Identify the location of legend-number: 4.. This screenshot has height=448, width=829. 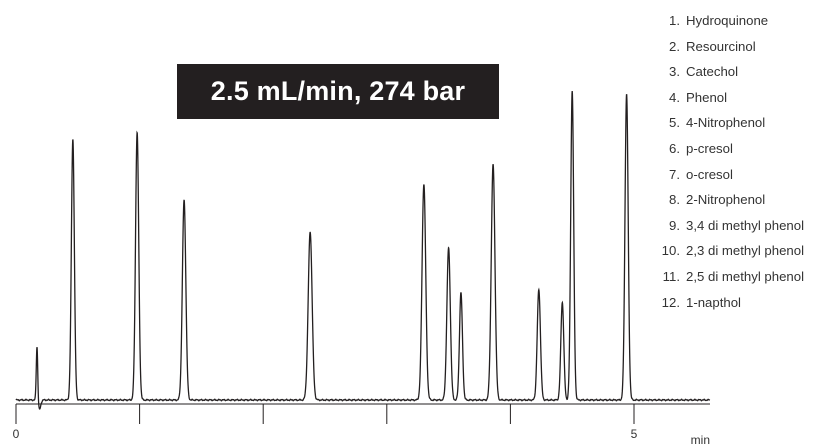
(674, 97).